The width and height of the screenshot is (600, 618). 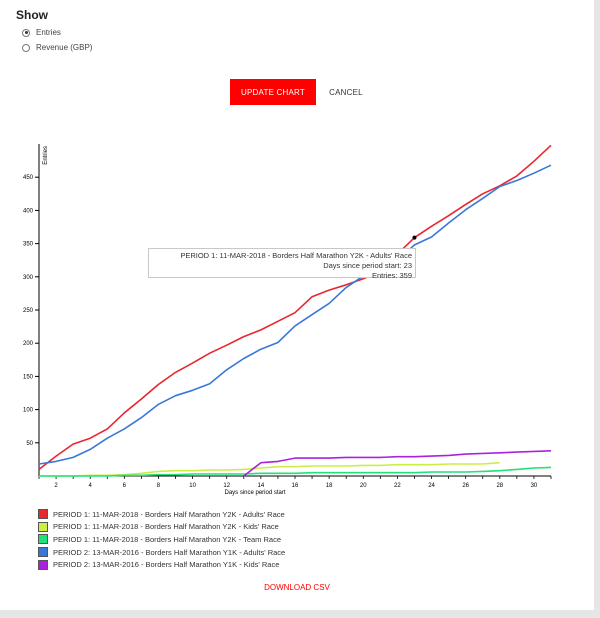 What do you see at coordinates (26, 47) in the screenshot?
I see `radio-button-revenue` at bounding box center [26, 47].